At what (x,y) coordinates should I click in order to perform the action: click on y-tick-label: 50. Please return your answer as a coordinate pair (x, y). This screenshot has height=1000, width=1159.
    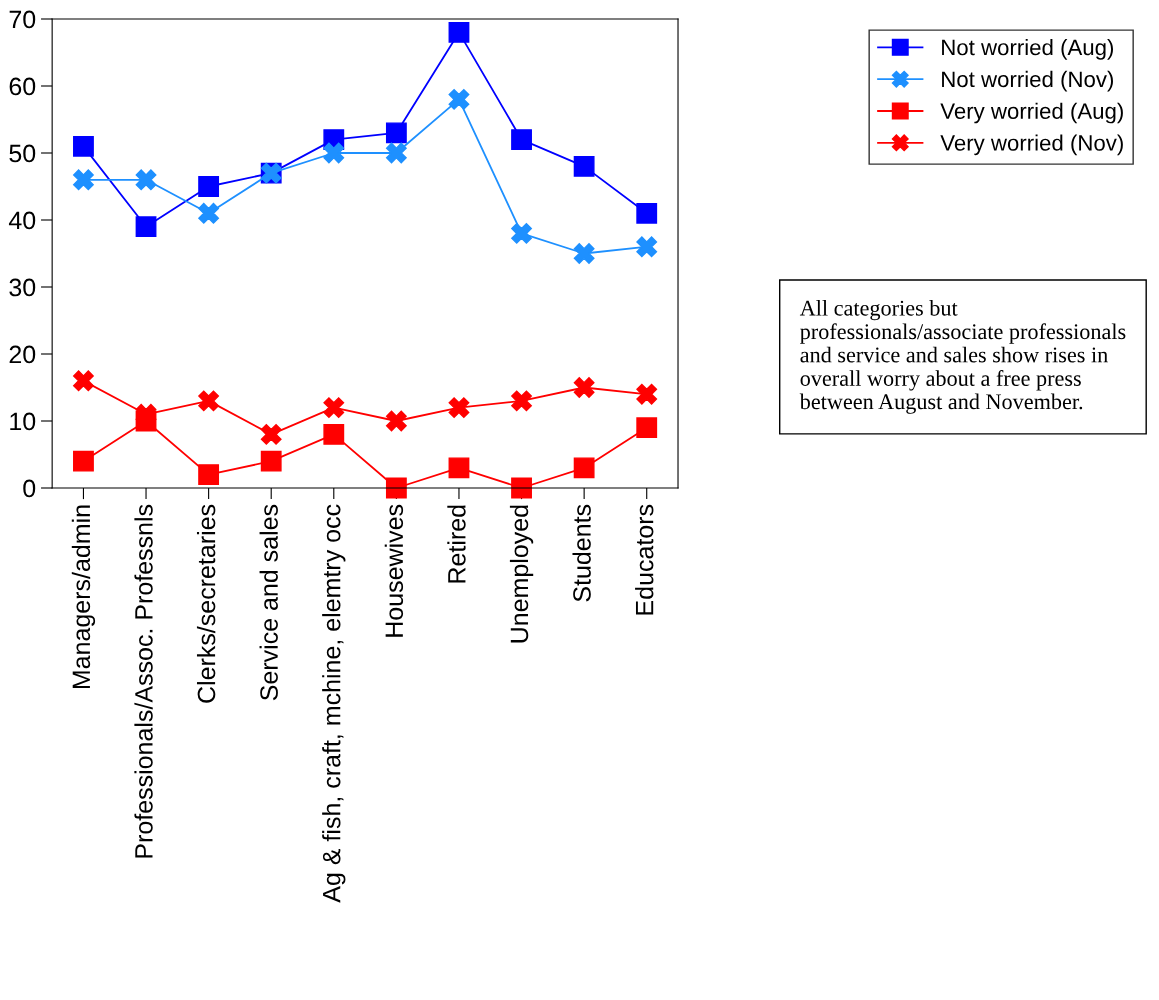
    Looking at the image, I should click on (22, 153).